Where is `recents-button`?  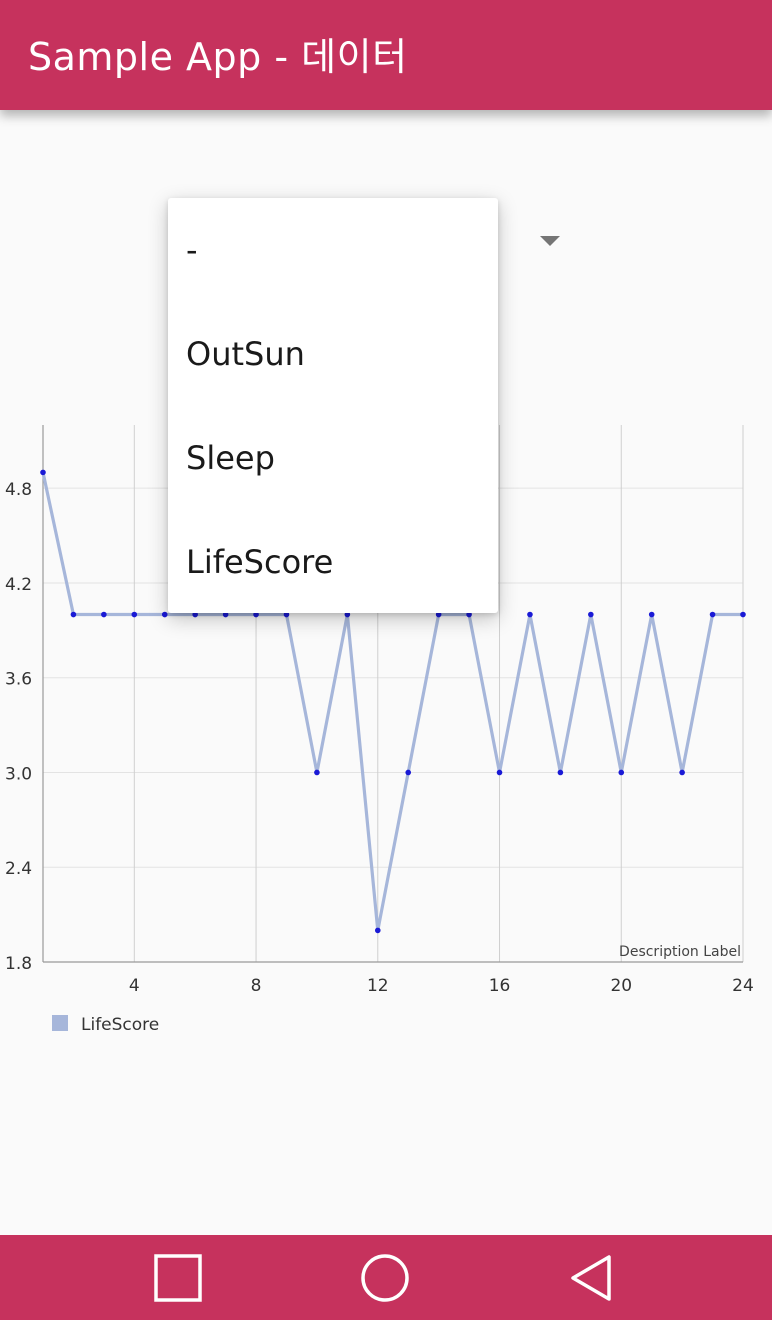 recents-button is located at coordinates (178, 1277).